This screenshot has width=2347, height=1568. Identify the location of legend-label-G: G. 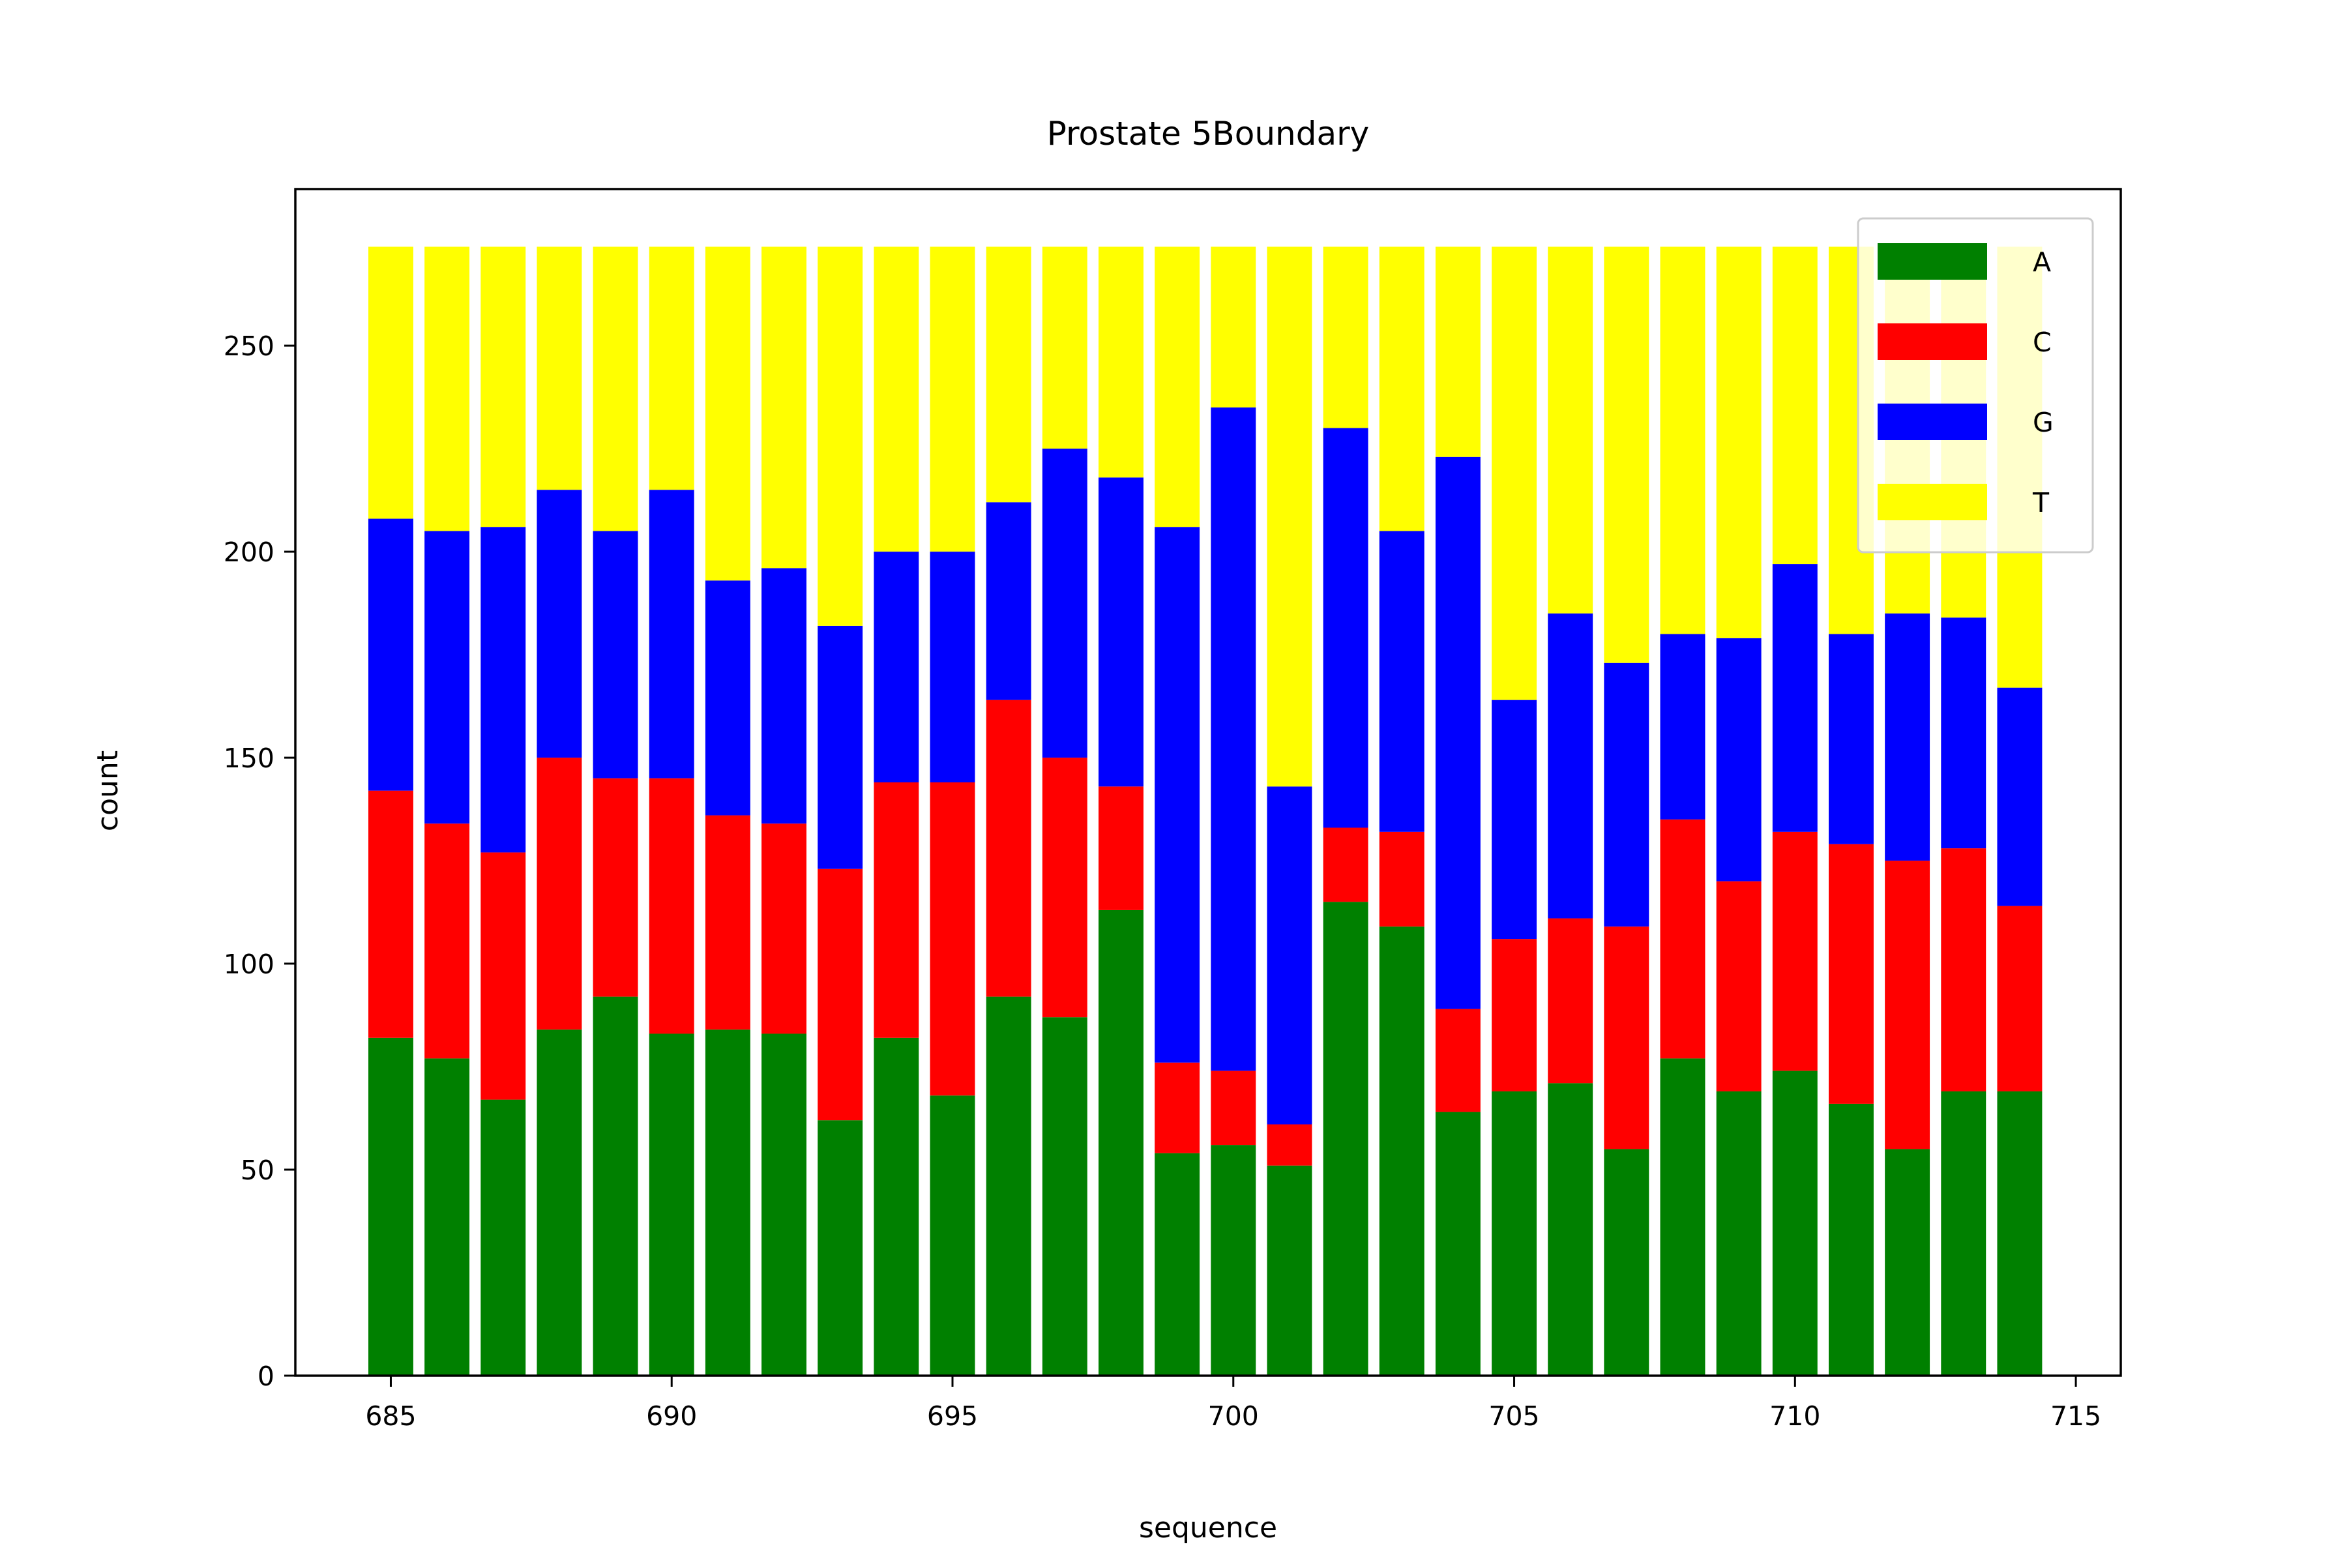
(2043, 423).